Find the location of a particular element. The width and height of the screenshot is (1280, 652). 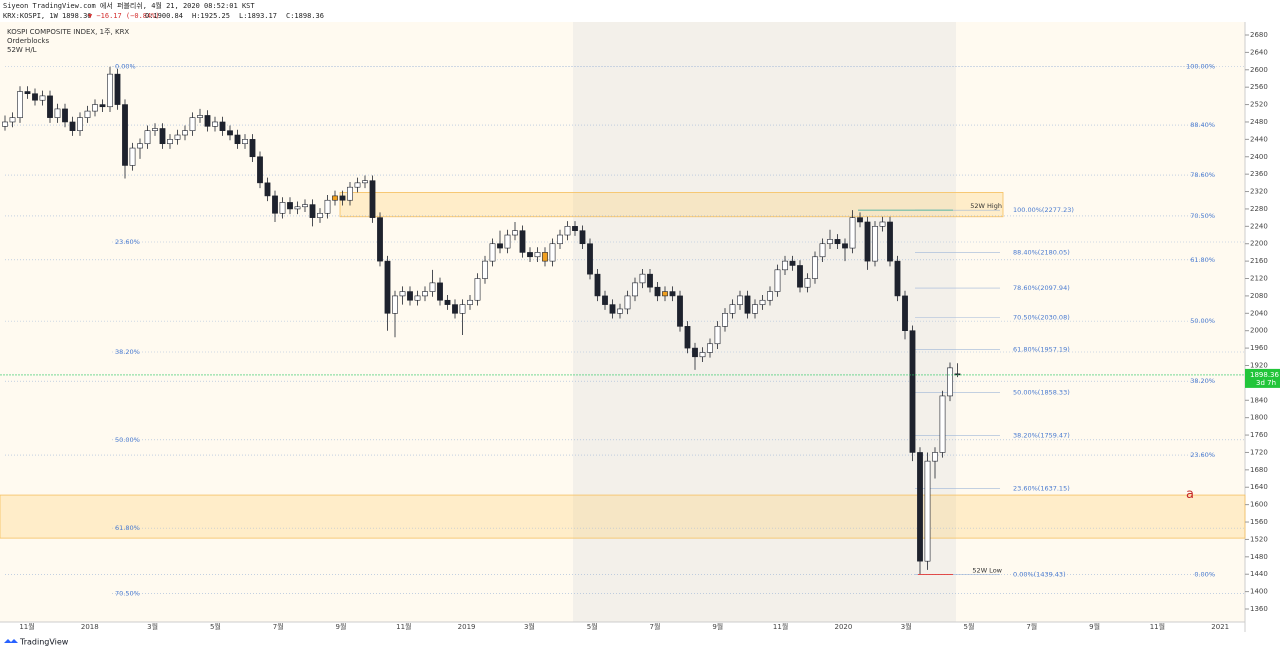

y-tick-label: 1520 is located at coordinates (1259, 539).